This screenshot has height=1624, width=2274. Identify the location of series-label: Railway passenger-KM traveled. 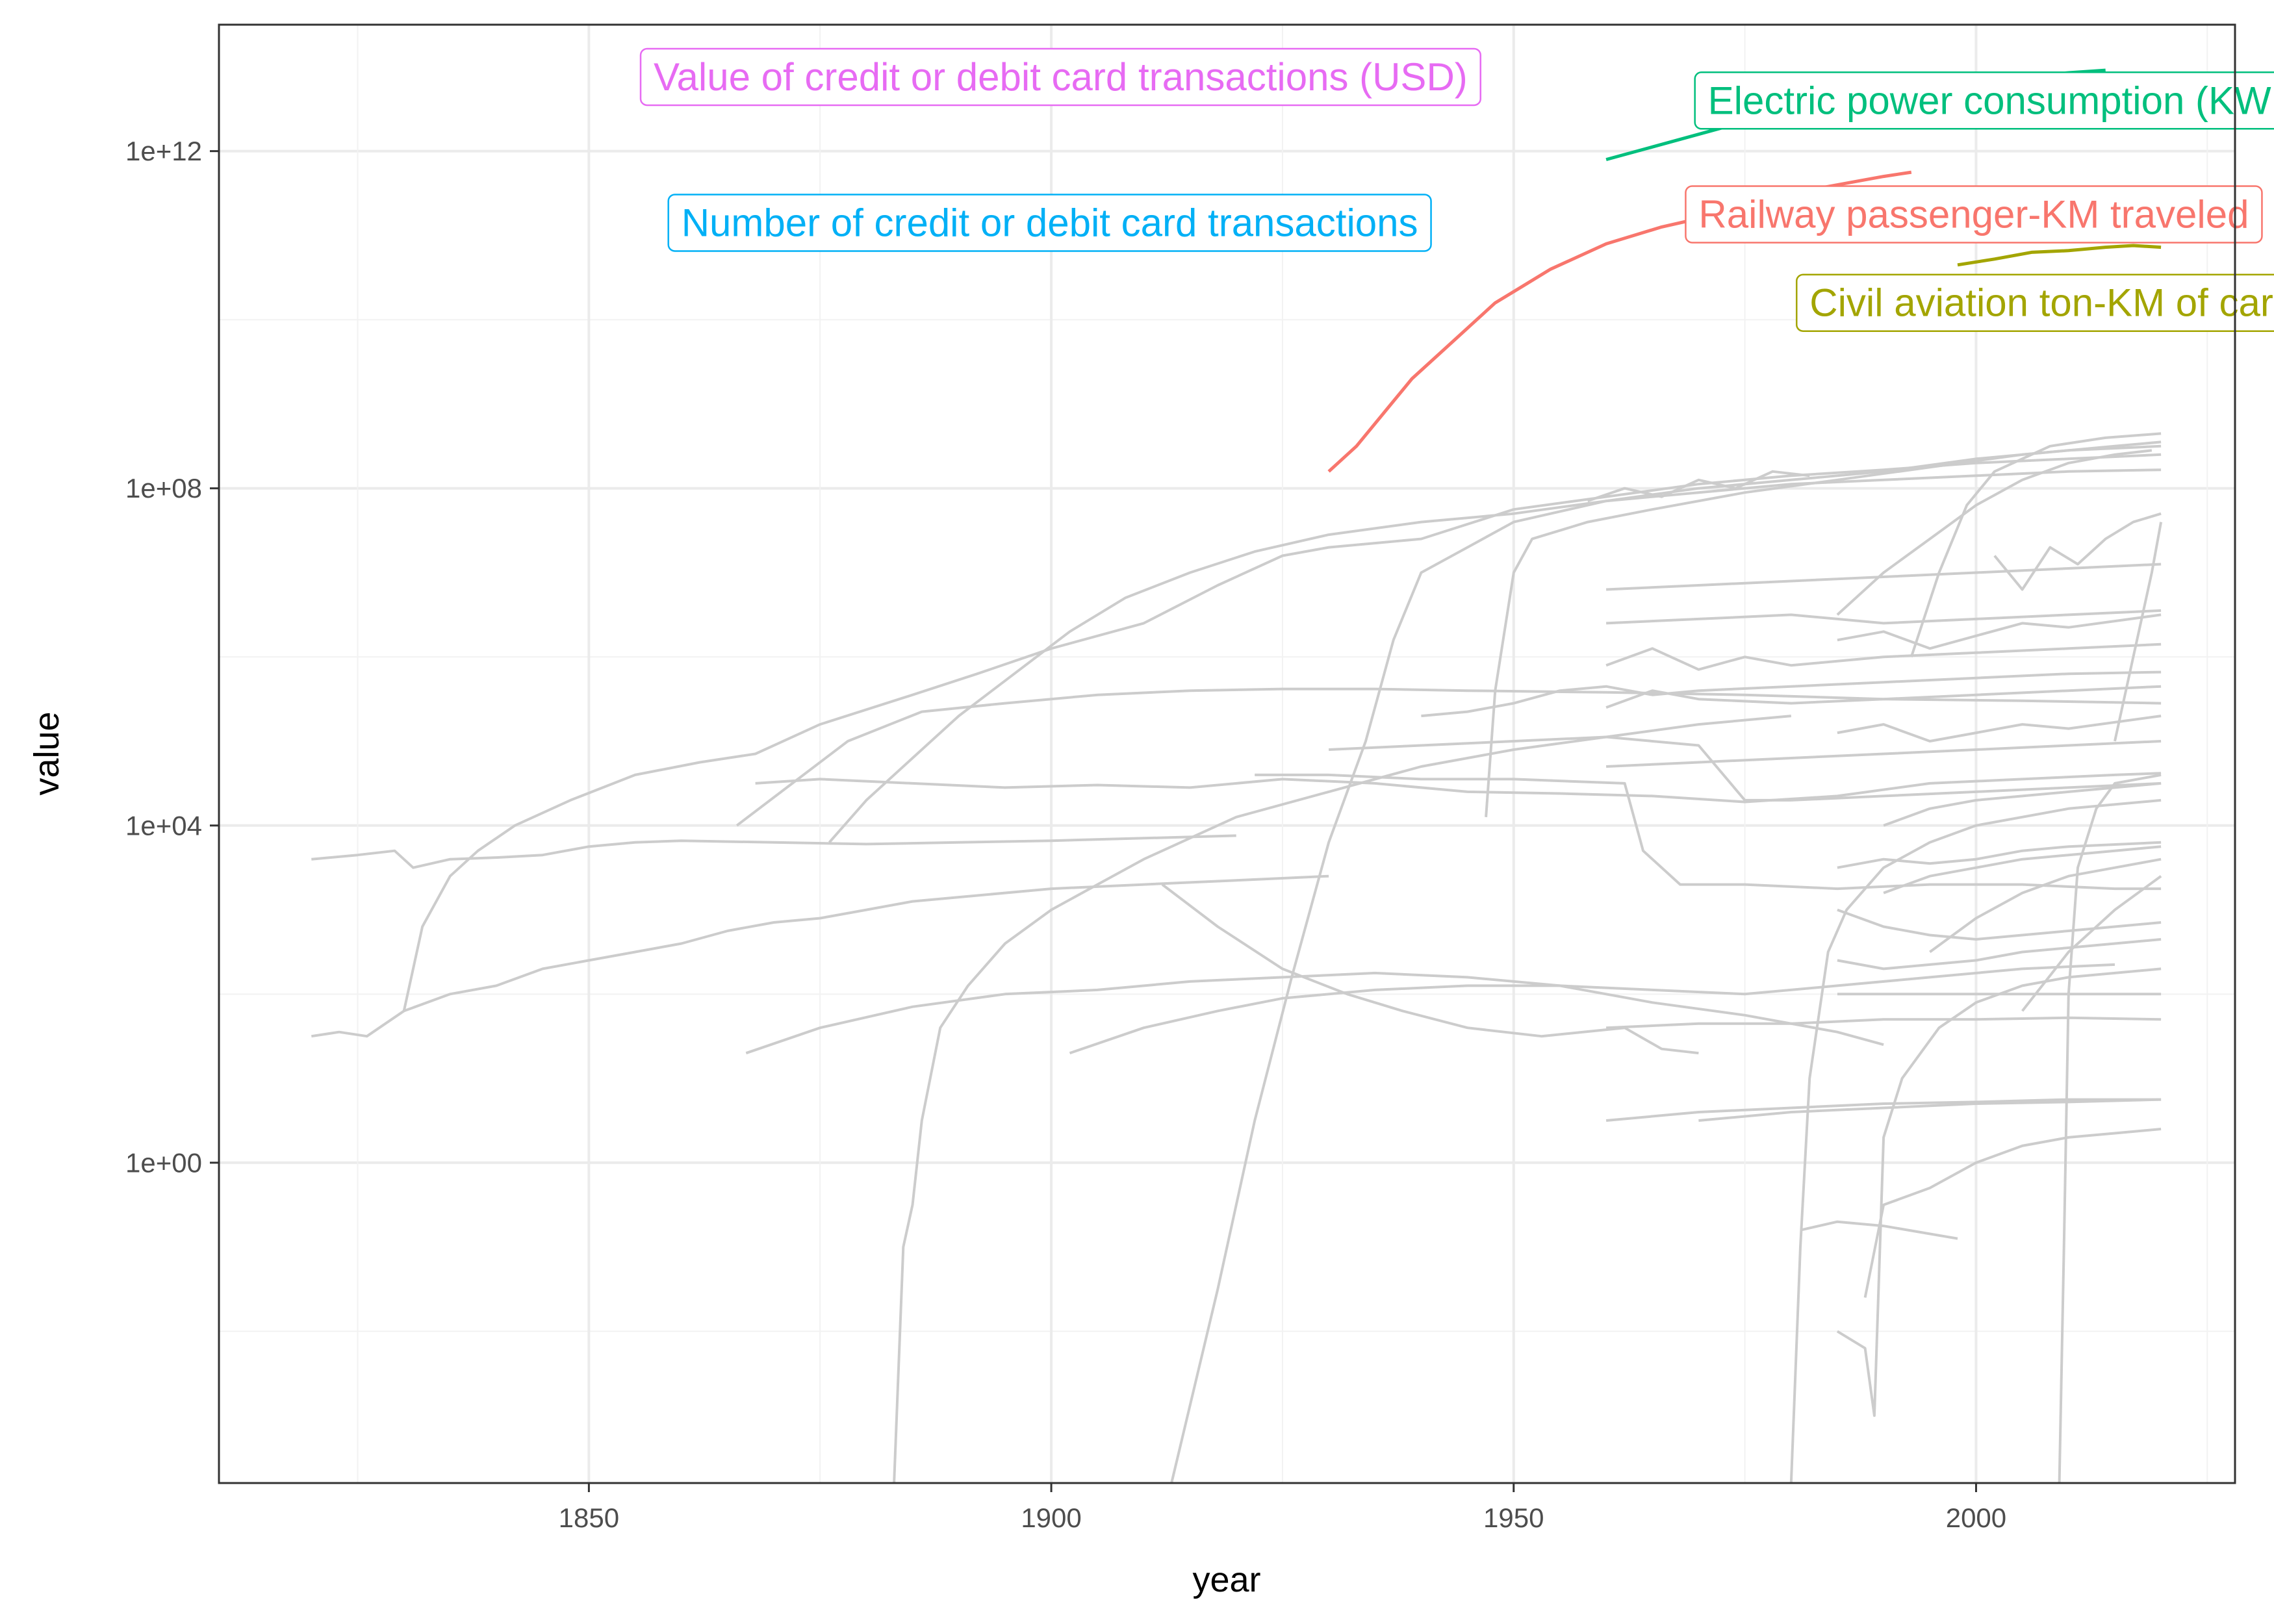
(1974, 214).